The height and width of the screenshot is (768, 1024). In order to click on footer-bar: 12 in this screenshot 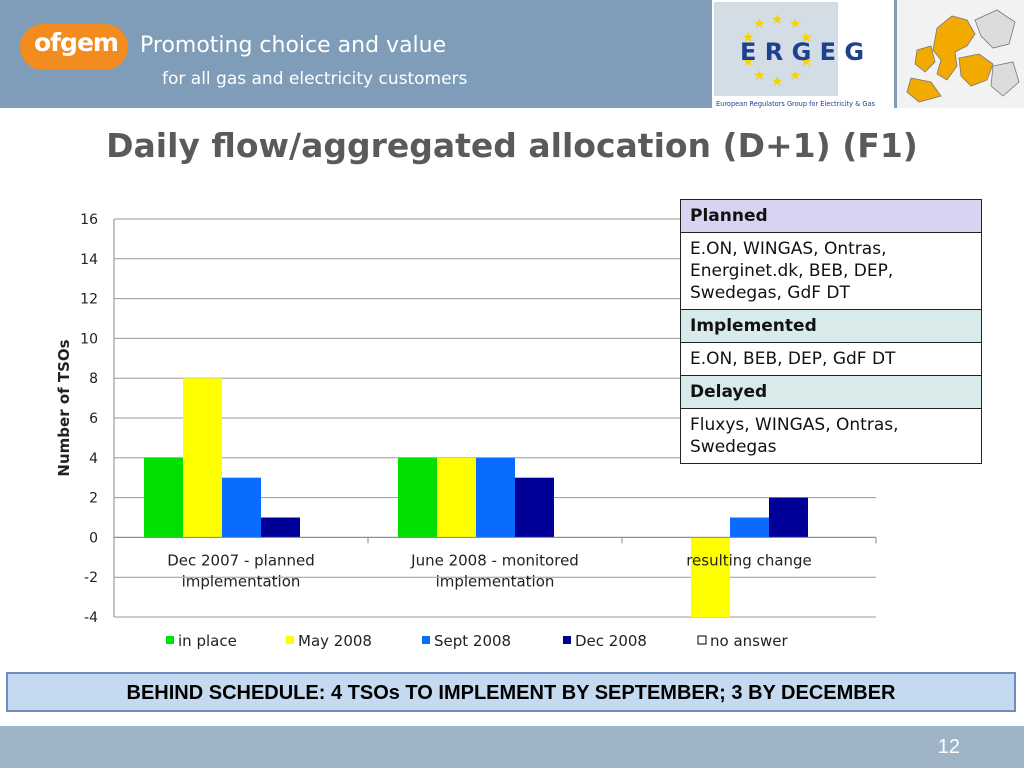, I will do `click(512, 747)`.